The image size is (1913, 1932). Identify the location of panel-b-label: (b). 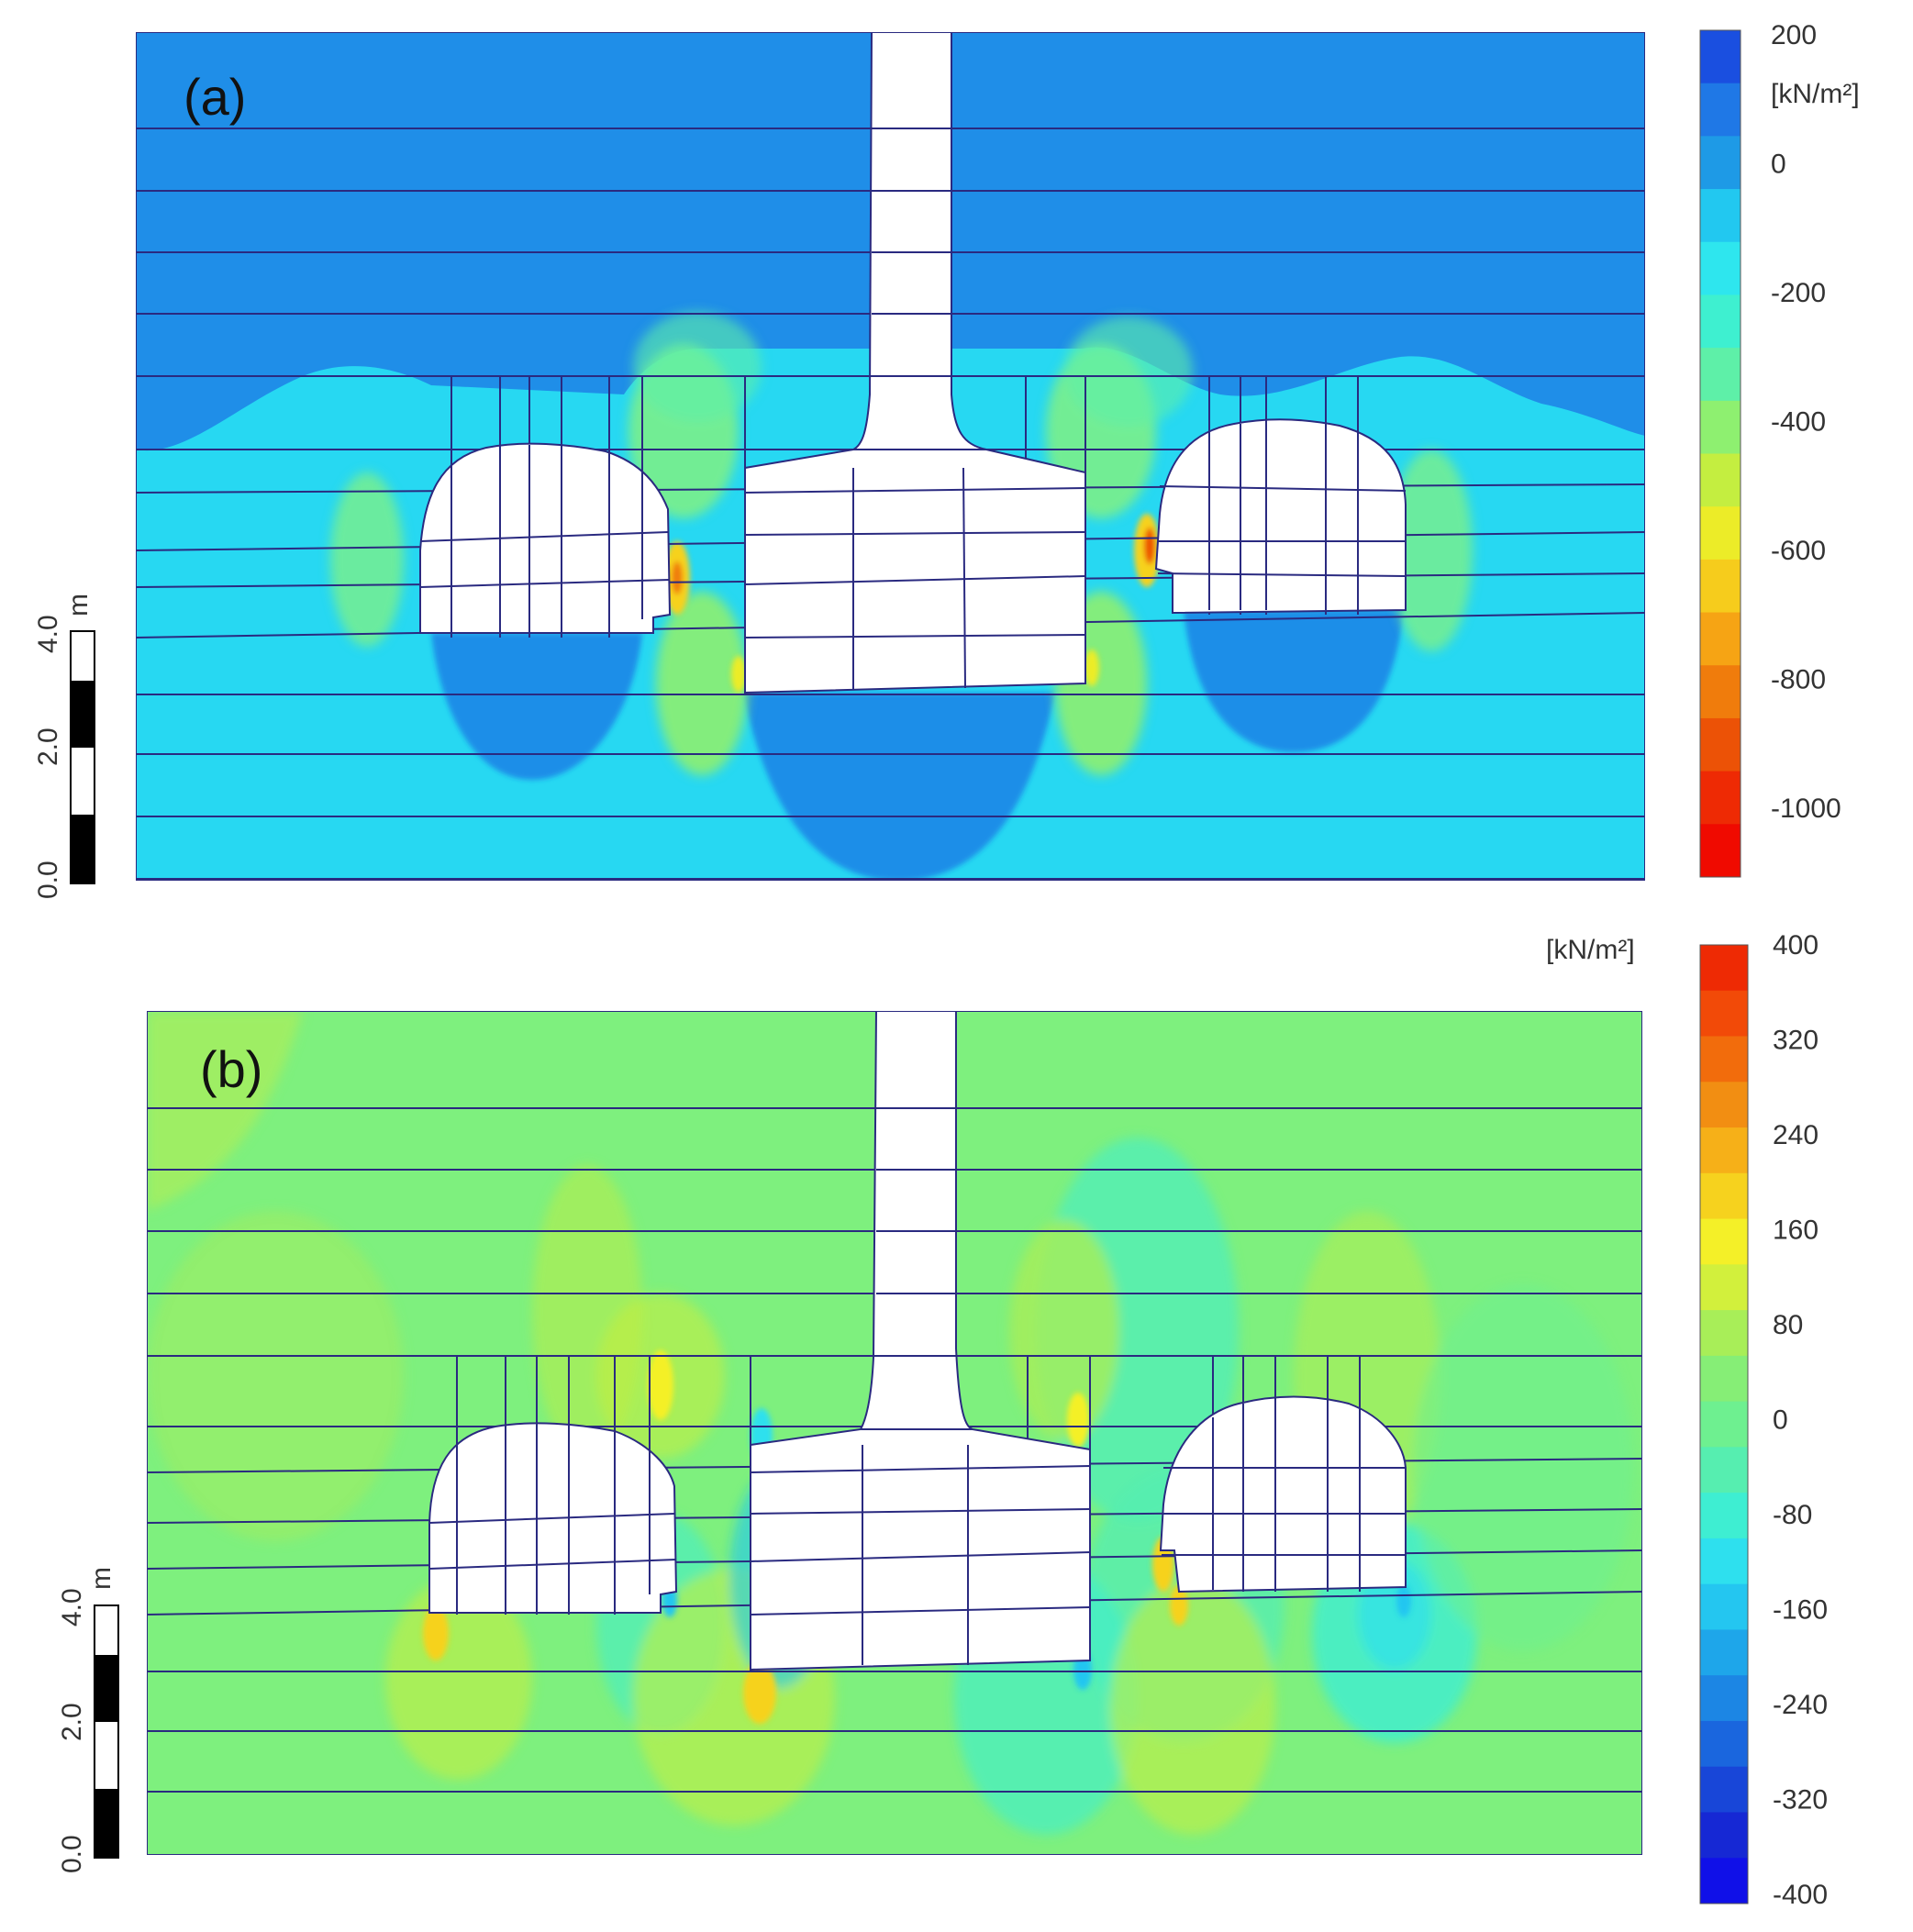
(231, 1069).